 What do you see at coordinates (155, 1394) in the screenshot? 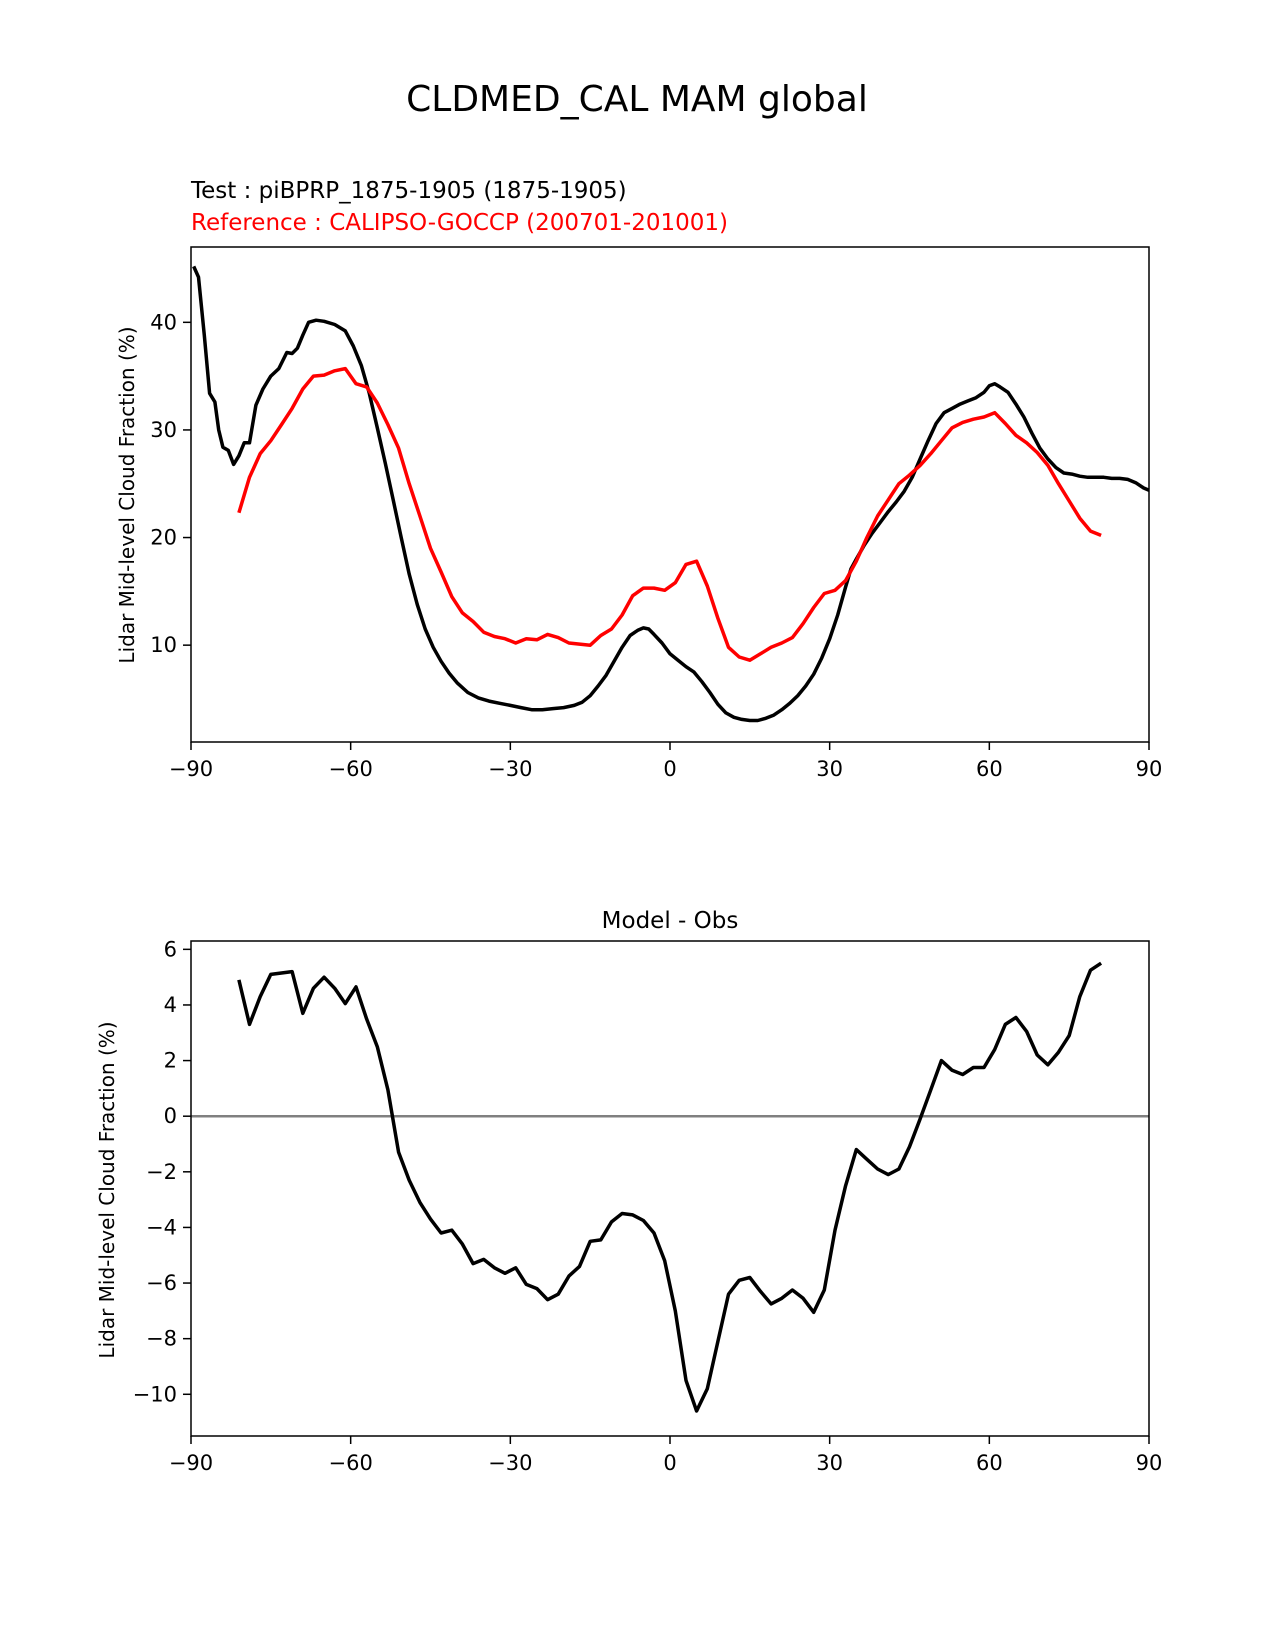
I see `bottom-y-tick-label: −10` at bounding box center [155, 1394].